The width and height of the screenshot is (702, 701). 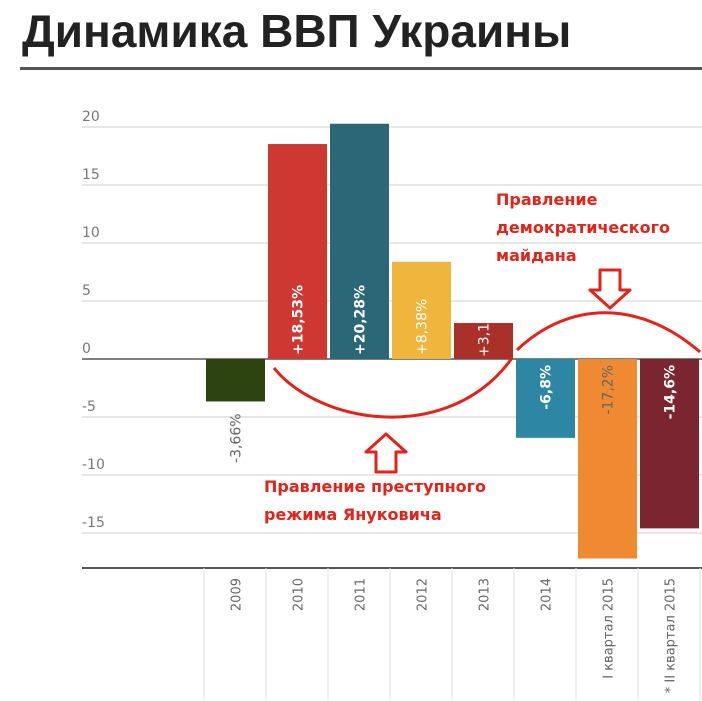 What do you see at coordinates (423, 594) in the screenshot?
I see `x-tick-label: 2012` at bounding box center [423, 594].